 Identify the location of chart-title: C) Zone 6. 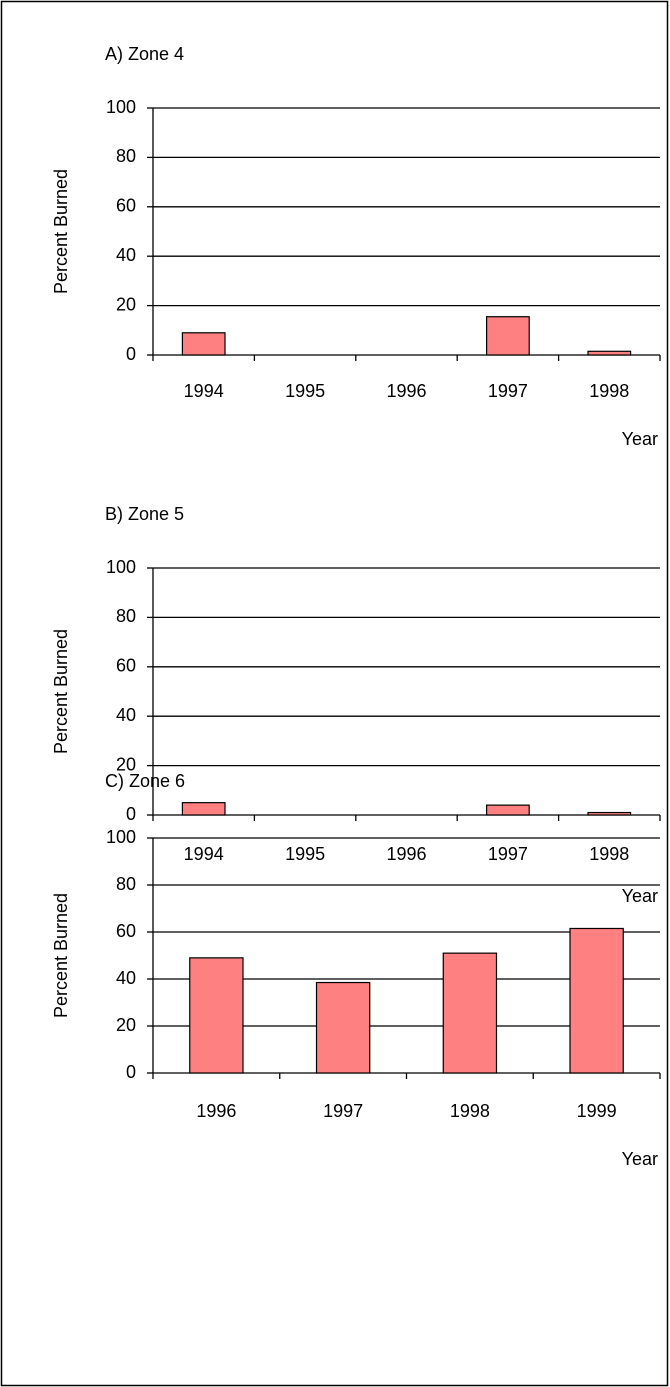
(145, 781).